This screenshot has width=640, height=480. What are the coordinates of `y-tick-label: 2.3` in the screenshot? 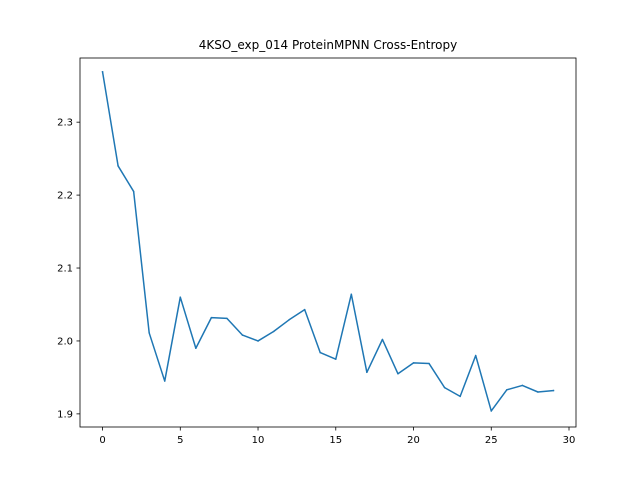 It's located at (65, 123).